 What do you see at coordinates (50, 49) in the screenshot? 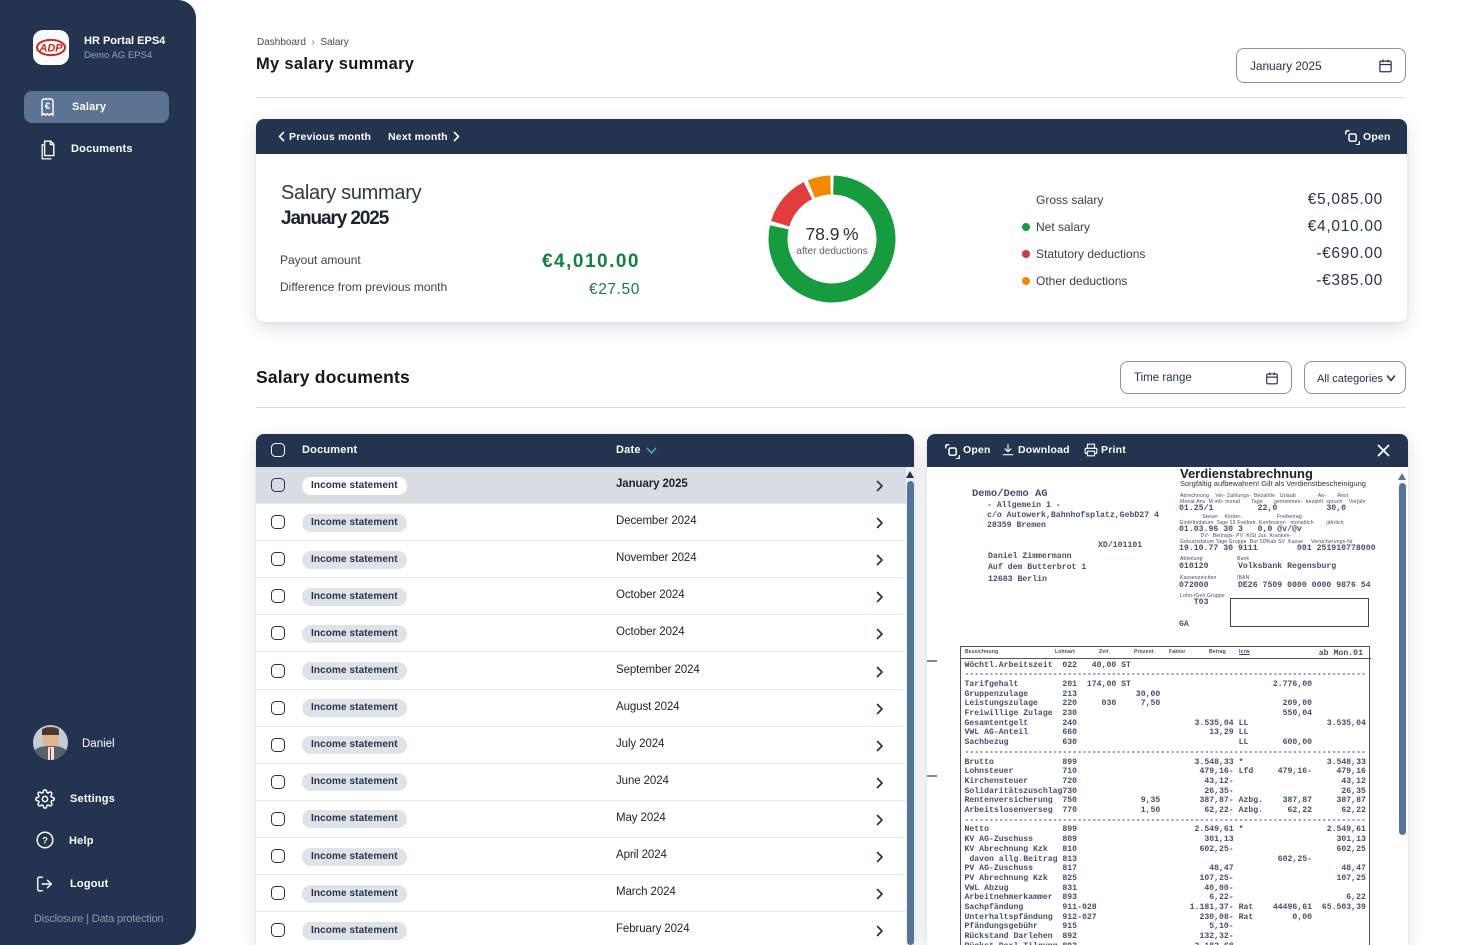
I see `svg-text: ADP` at bounding box center [50, 49].